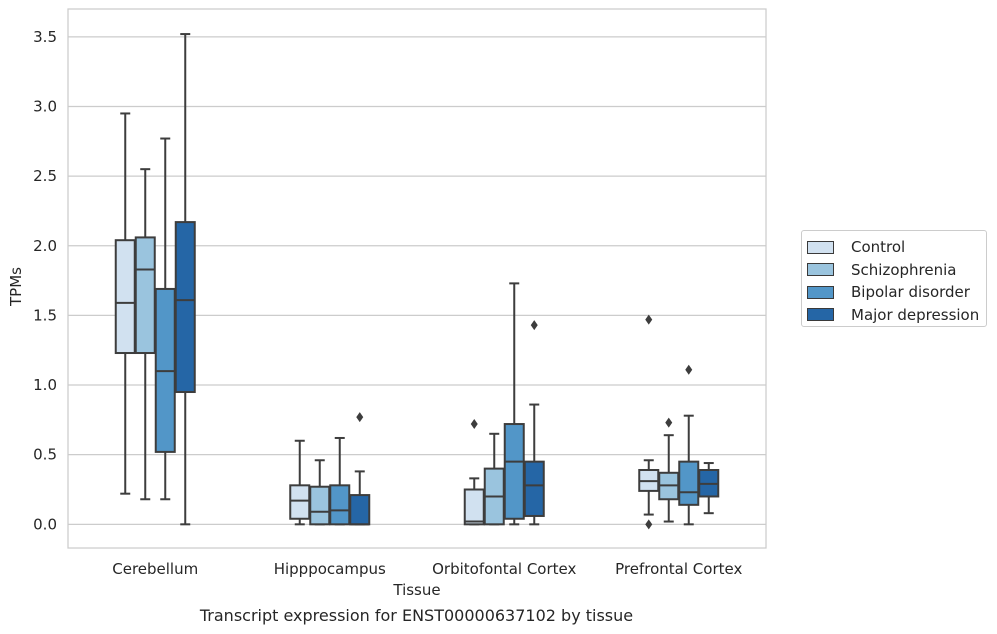  I want to click on legend-item: Major depression, so click(896, 315).